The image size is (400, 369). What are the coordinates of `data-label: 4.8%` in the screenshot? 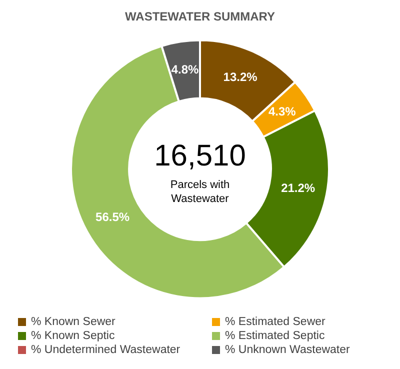 It's located at (185, 69).